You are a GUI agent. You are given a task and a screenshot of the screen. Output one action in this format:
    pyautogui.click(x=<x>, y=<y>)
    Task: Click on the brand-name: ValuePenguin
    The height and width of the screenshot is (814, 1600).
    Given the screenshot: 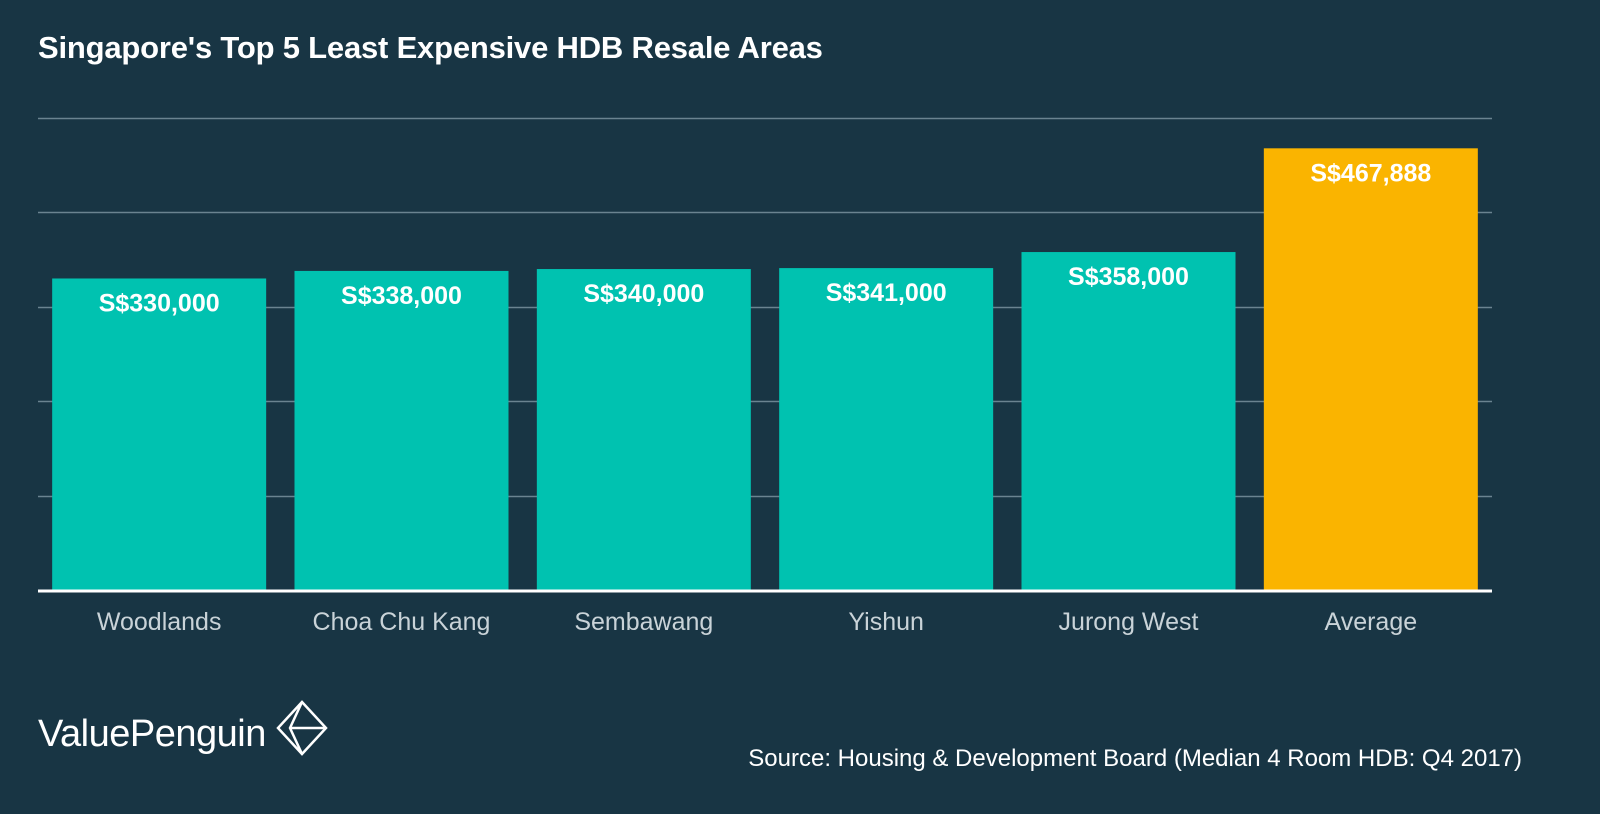 What is the action you would take?
    pyautogui.click(x=152, y=733)
    